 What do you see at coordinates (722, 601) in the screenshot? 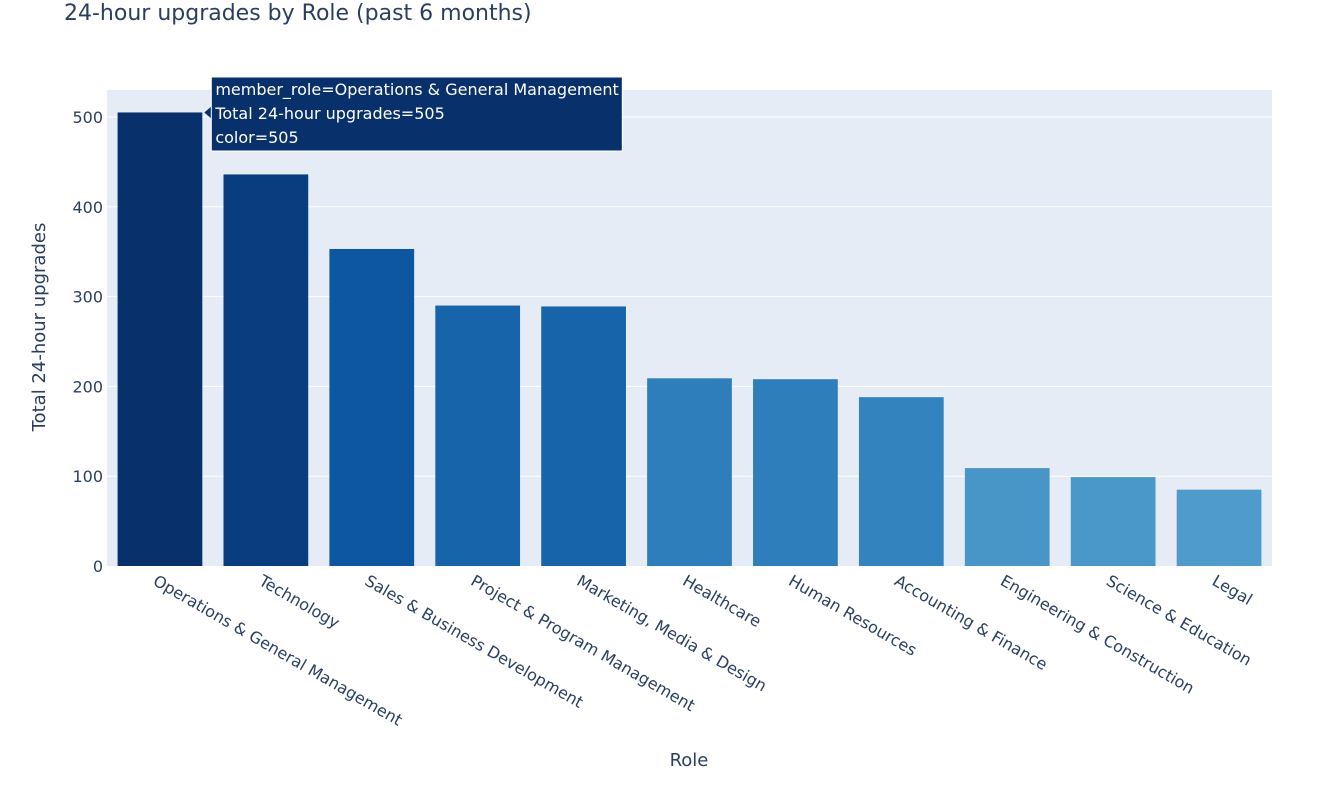
I see `x-tick-label: Healthcare` at bounding box center [722, 601].